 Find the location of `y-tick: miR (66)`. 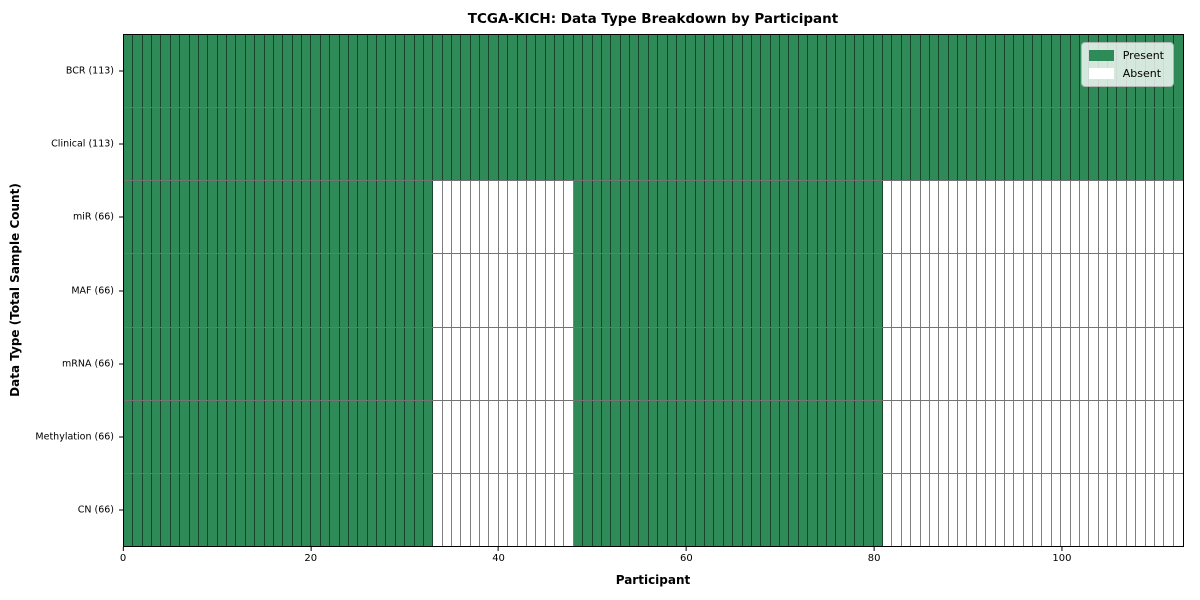

y-tick: miR (66) is located at coordinates (98, 217).